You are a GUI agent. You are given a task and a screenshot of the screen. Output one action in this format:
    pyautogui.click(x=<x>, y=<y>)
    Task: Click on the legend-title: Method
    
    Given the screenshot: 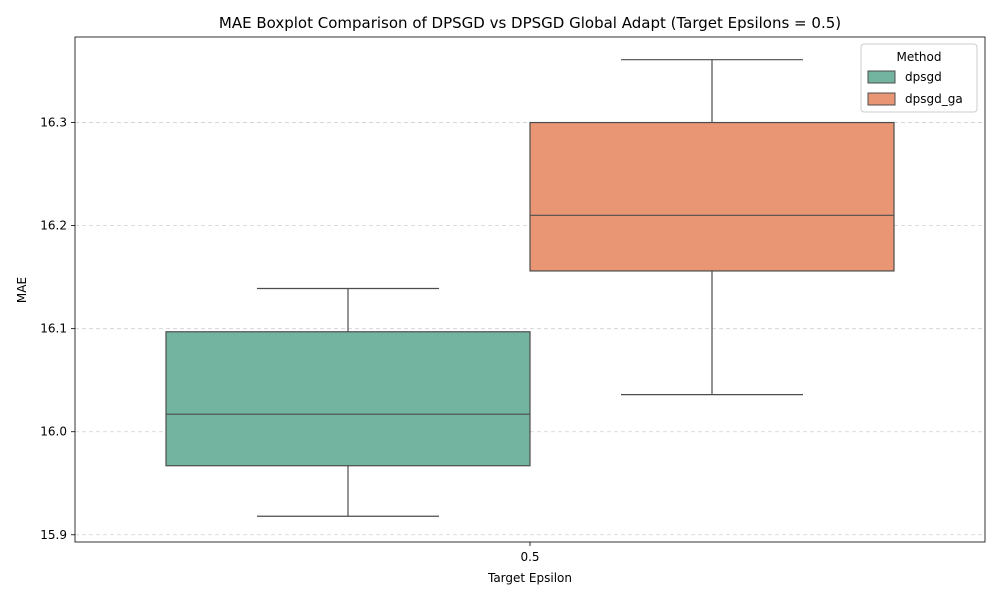 What is the action you would take?
    pyautogui.click(x=918, y=57)
    